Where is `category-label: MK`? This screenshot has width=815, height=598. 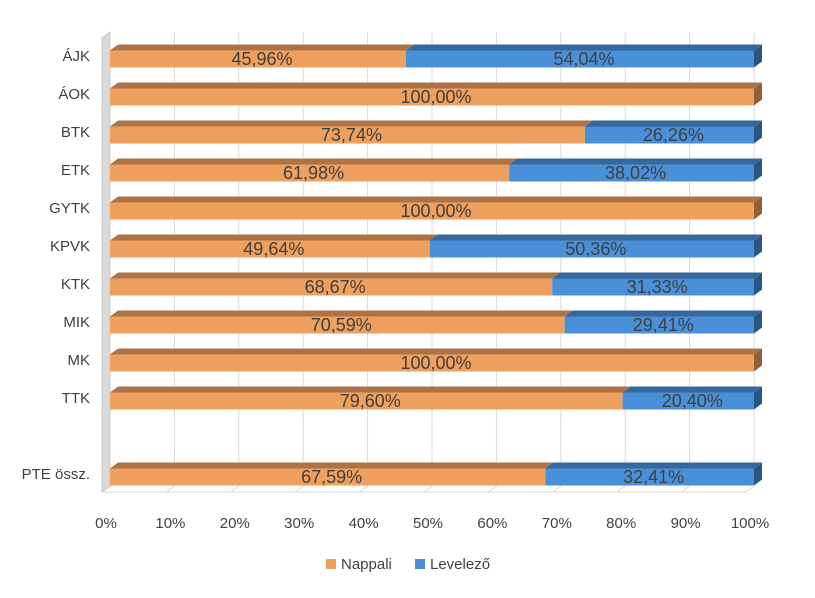
category-label: MK is located at coordinates (79, 360).